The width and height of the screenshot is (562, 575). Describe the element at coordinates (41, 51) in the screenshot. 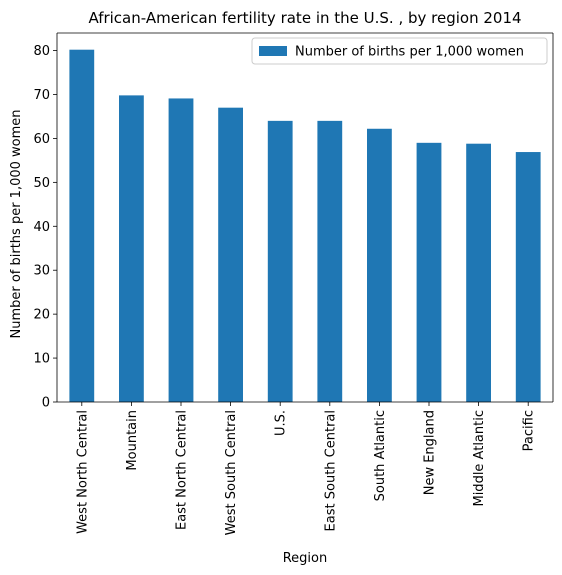

I see `y-tick-label: 80` at that location.